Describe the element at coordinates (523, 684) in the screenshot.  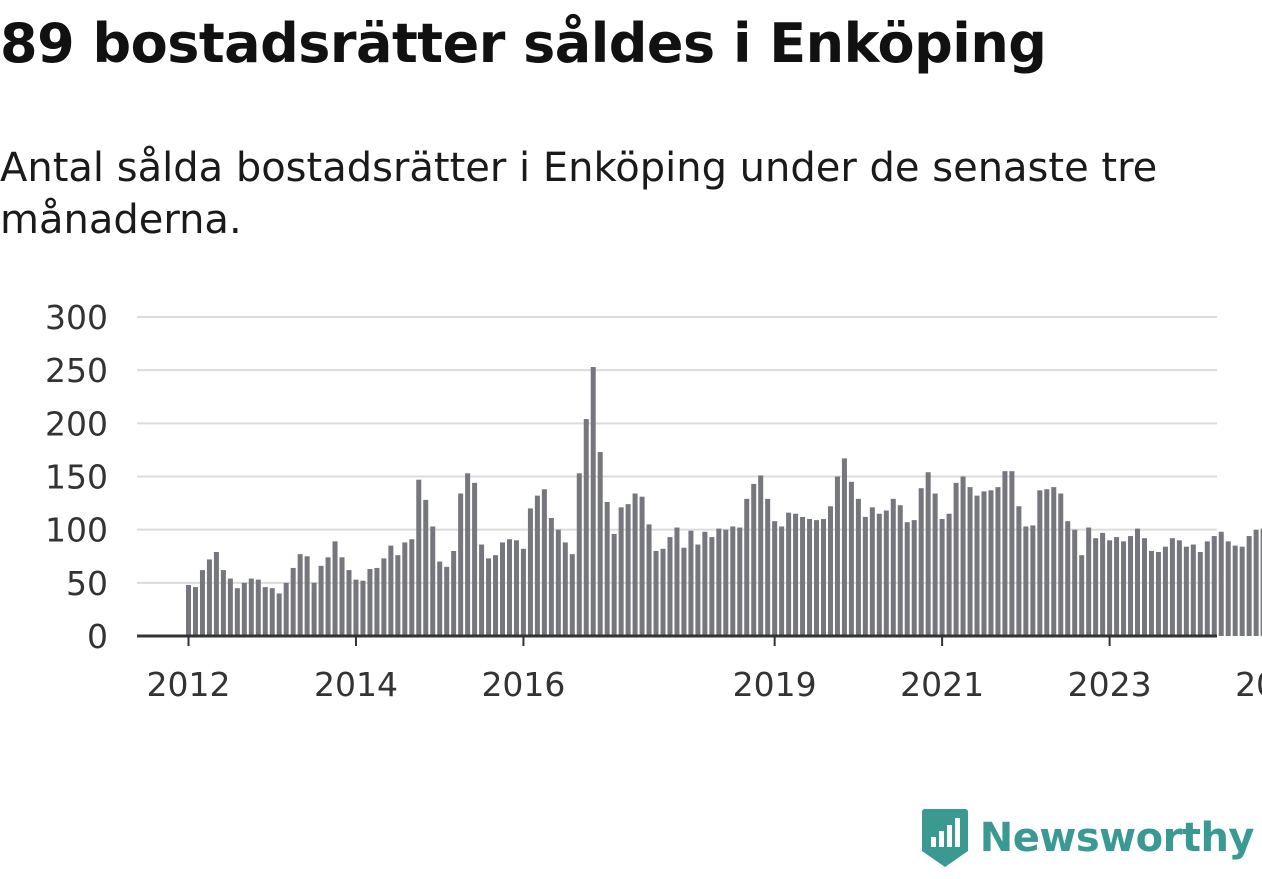
I see `x-tick-label: 2016` at that location.